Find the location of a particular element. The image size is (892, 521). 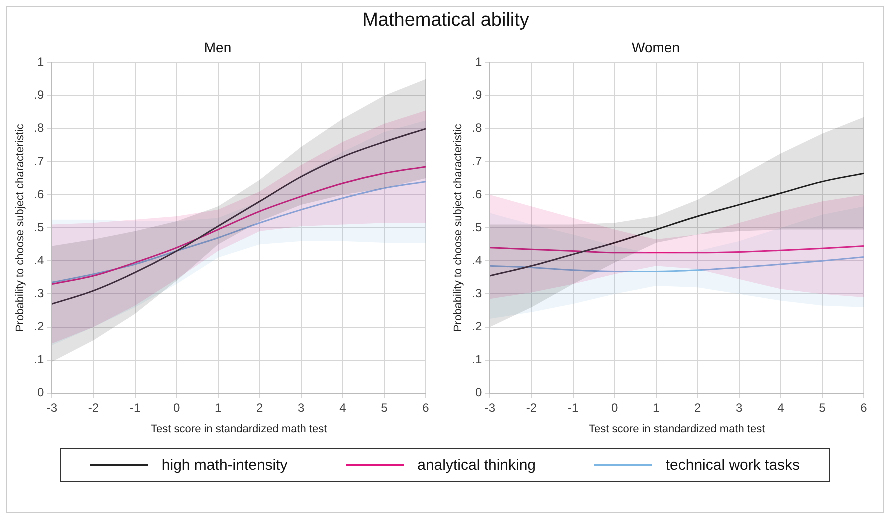

line-series is located at coordinates (677, 250).